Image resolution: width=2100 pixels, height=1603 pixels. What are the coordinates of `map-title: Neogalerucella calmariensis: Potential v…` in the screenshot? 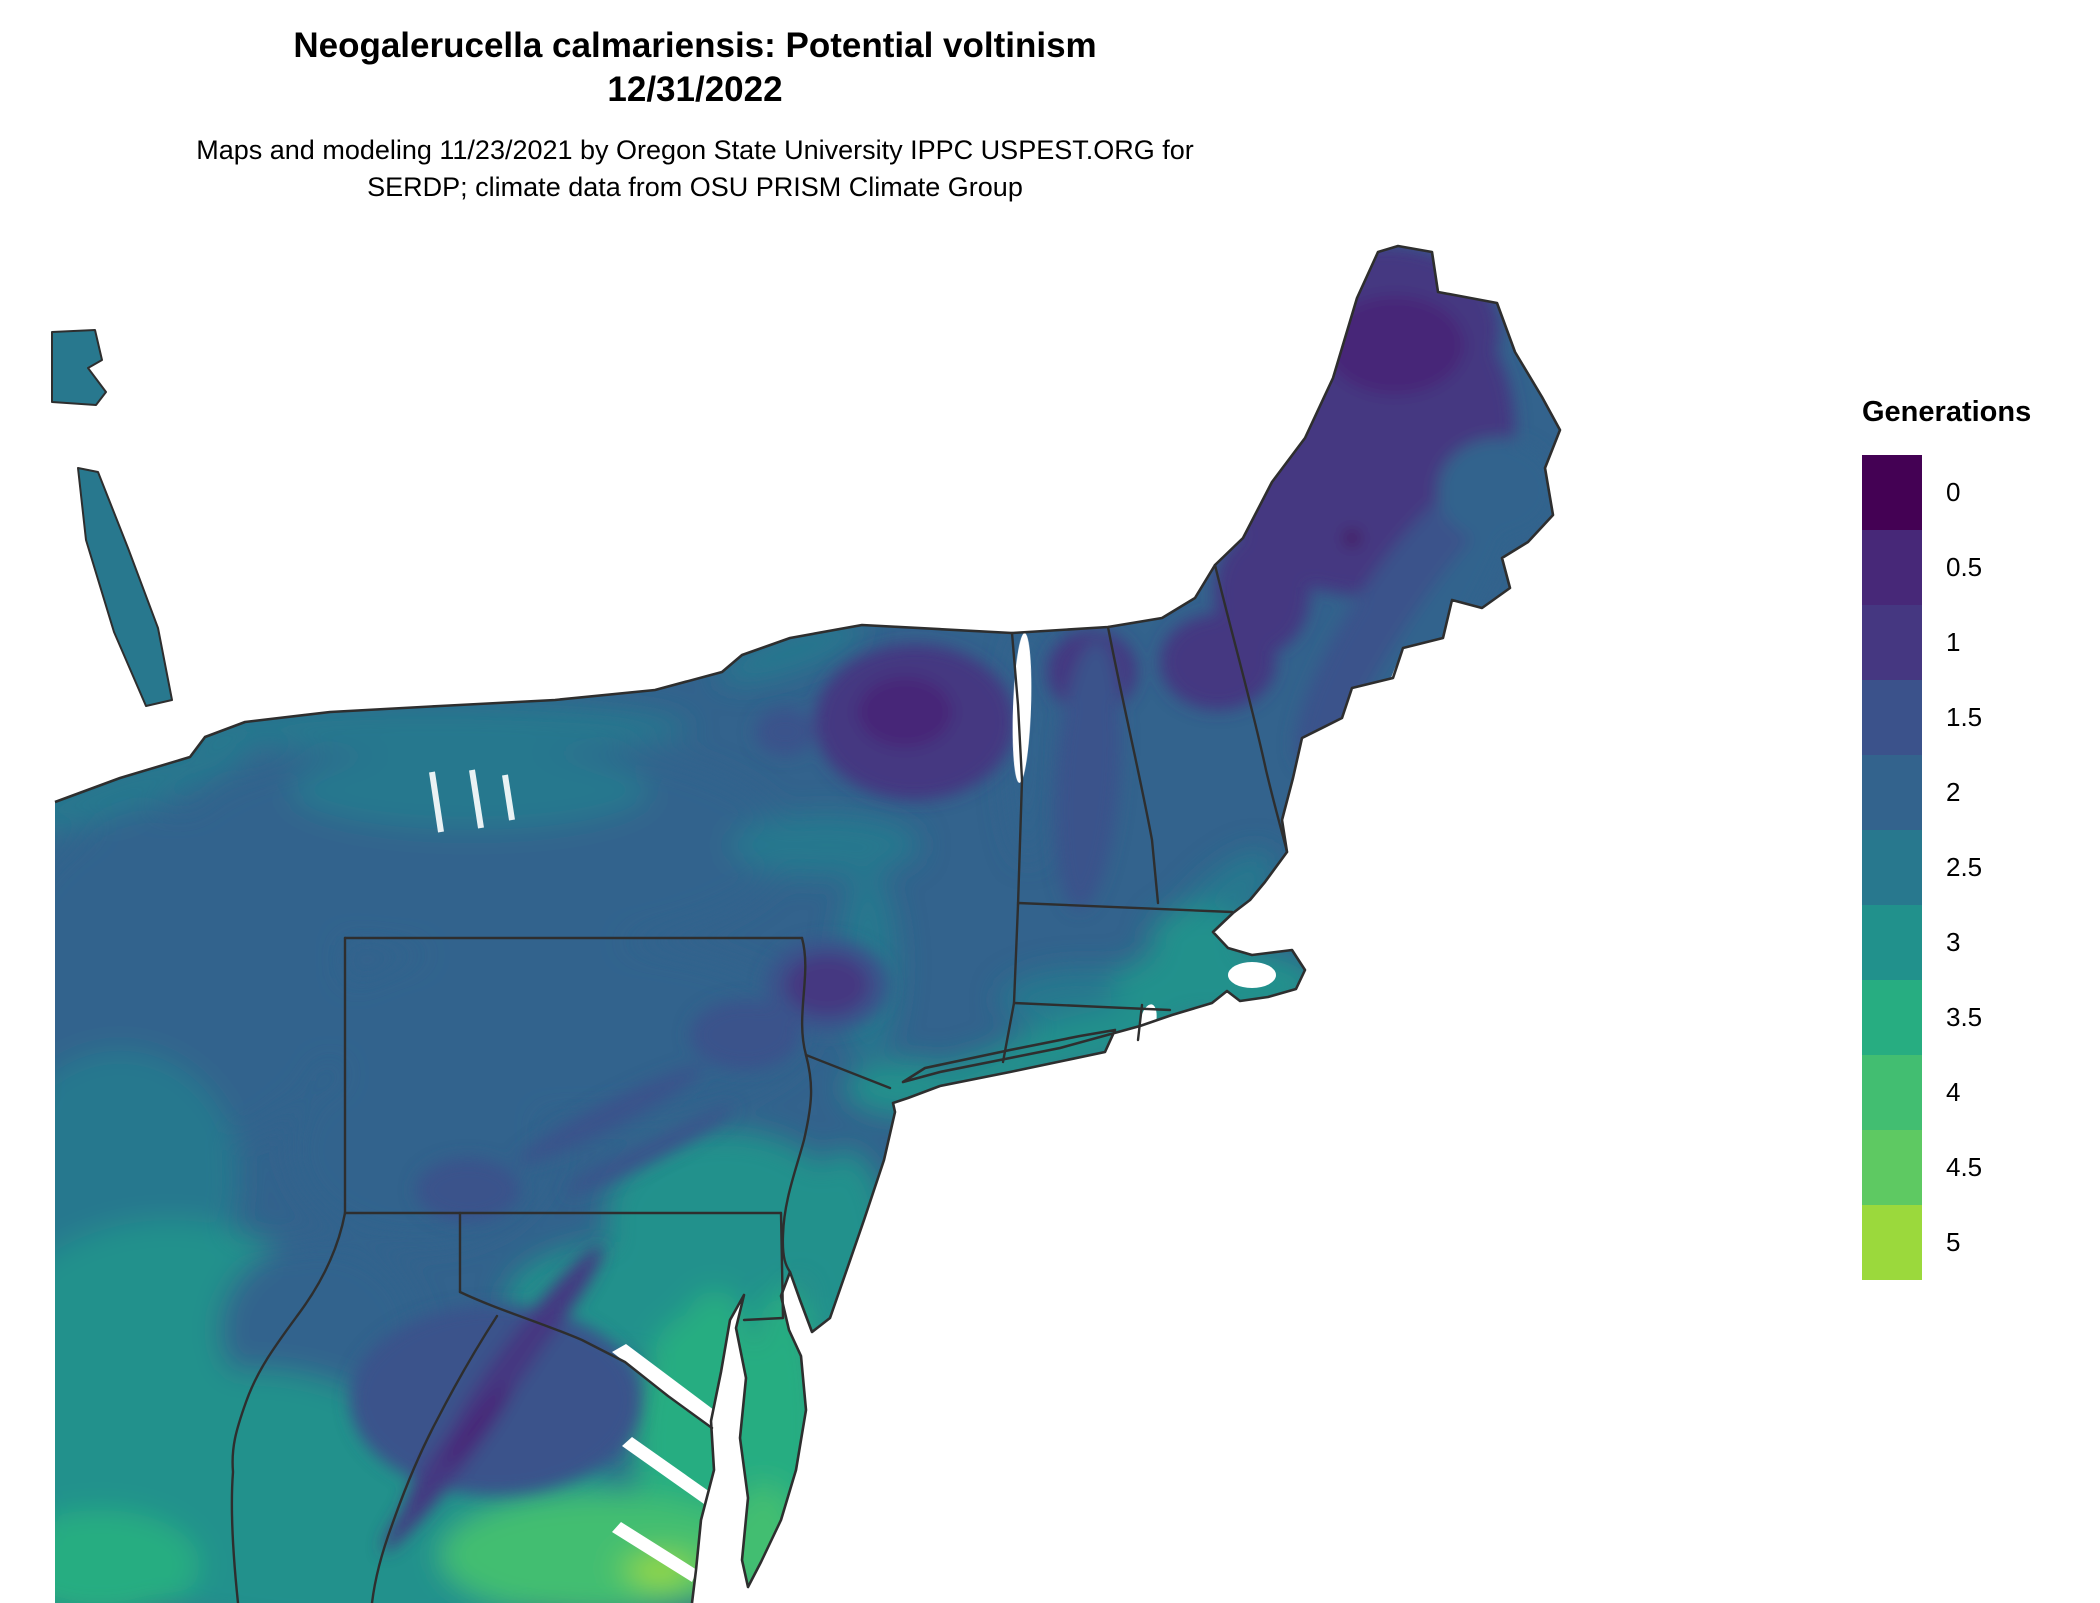 It's located at (695, 45).